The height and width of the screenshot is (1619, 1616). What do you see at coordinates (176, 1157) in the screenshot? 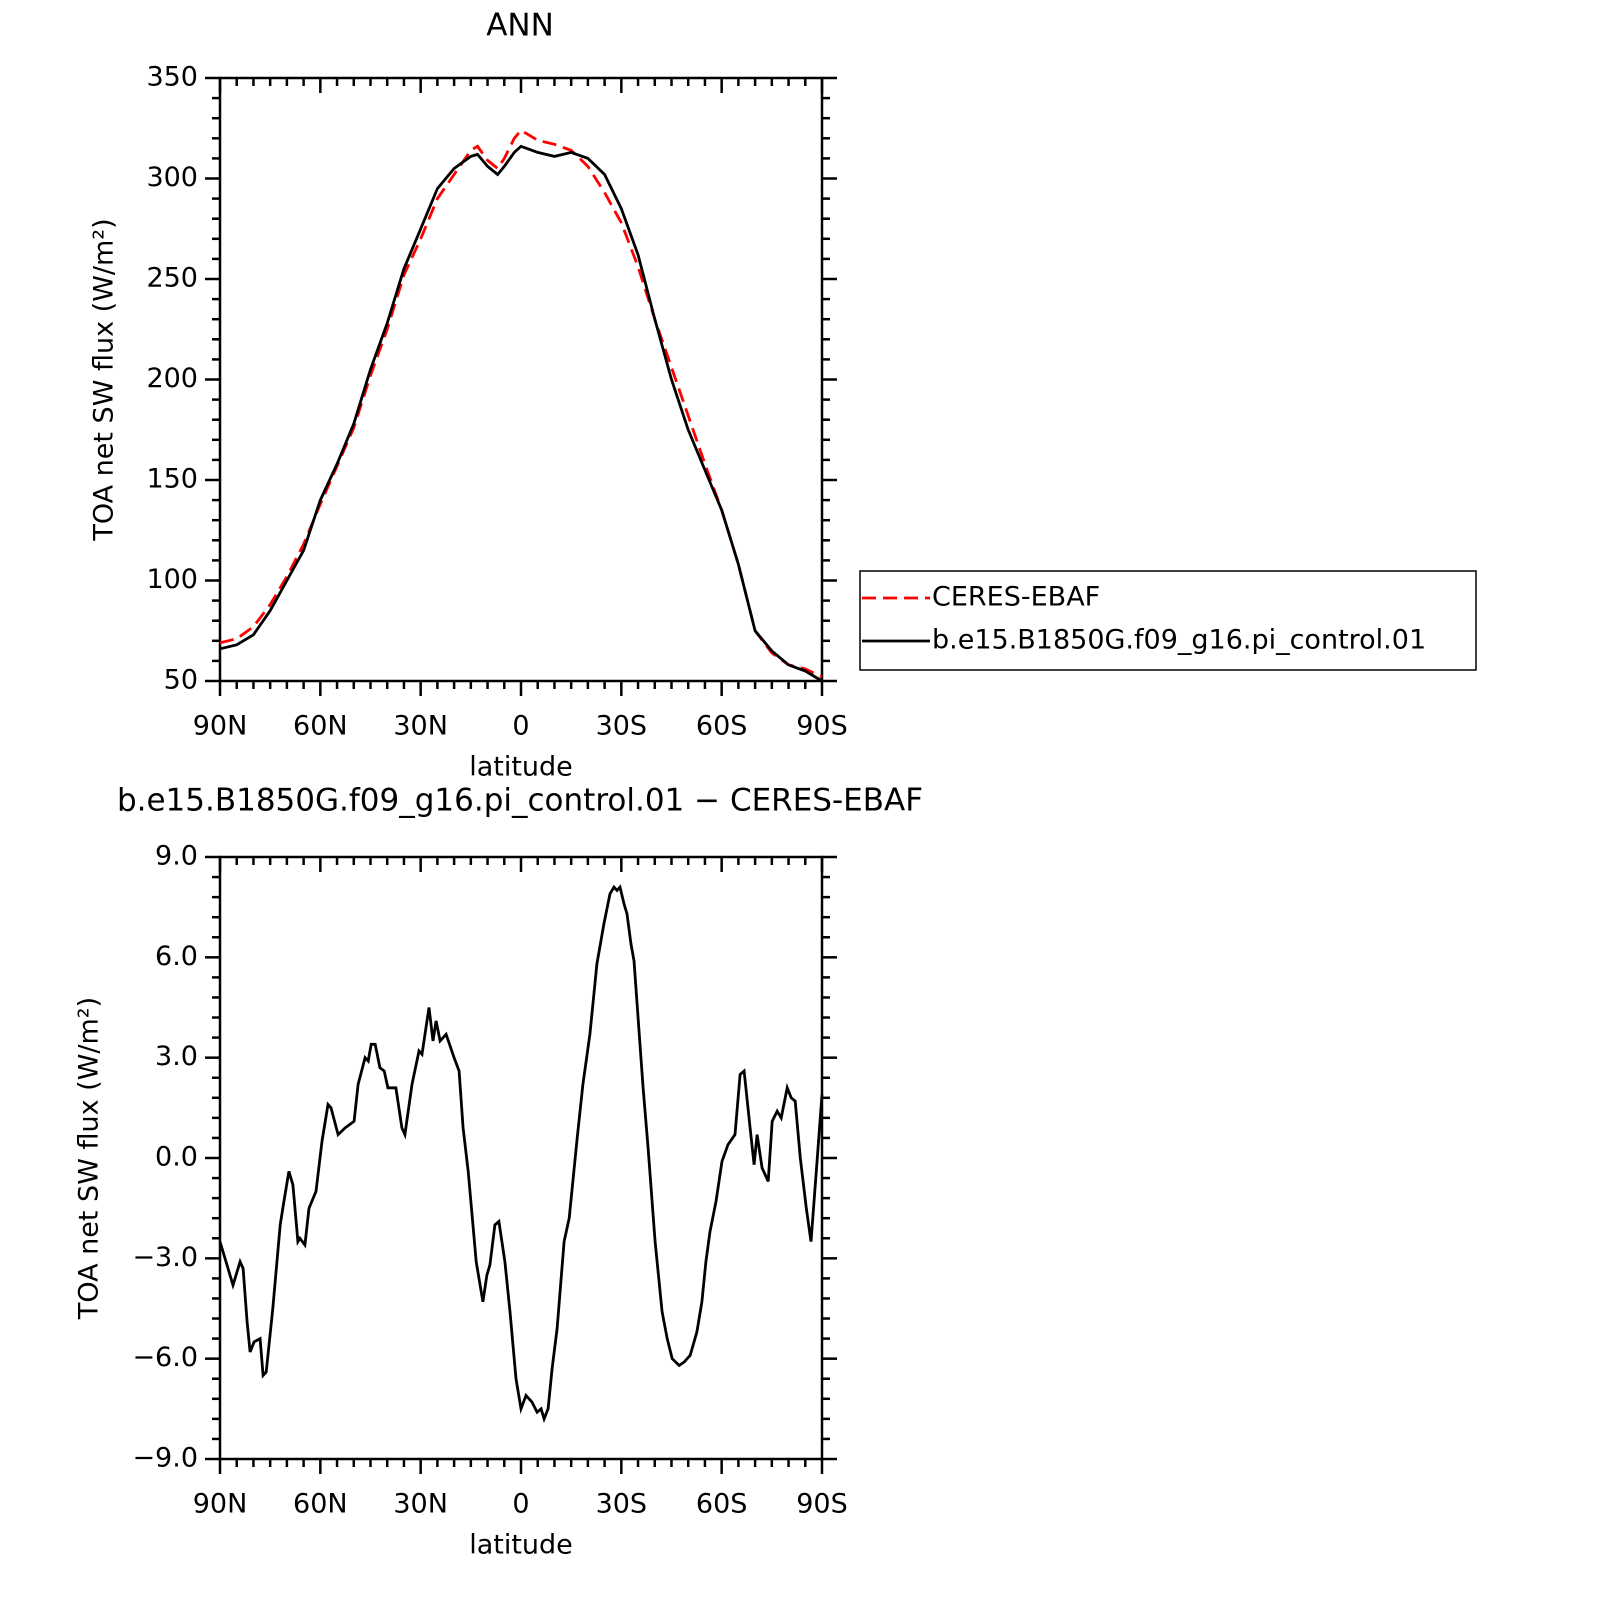
I see `y-tick-label: 0.0` at bounding box center [176, 1157].